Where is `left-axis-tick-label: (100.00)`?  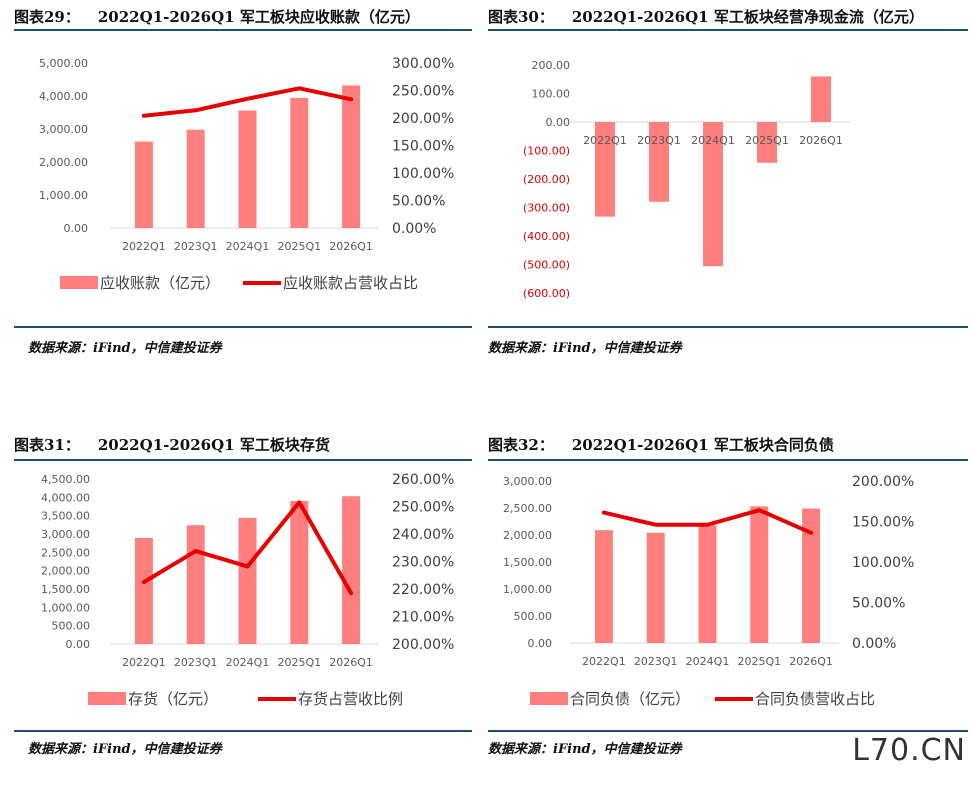
left-axis-tick-label: (100.00) is located at coordinates (546, 151).